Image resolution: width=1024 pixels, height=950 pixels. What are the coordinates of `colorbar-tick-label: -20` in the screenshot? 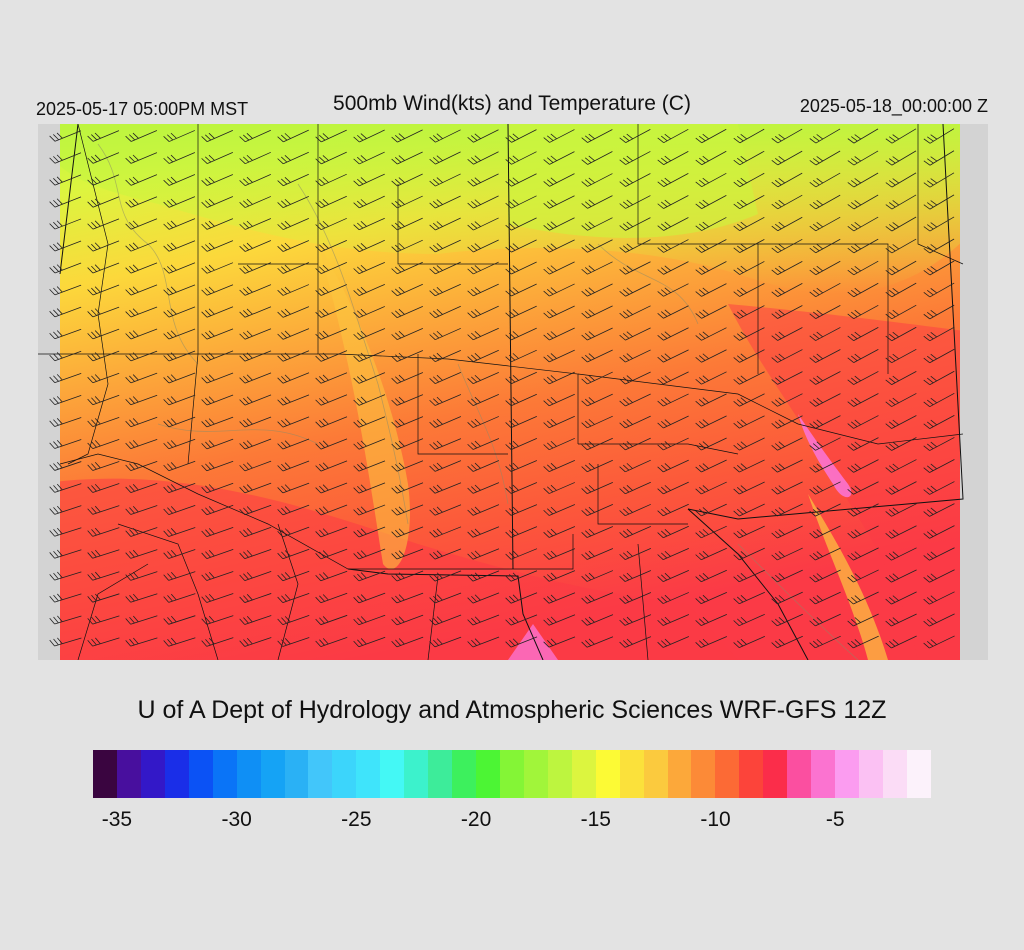 It's located at (476, 819).